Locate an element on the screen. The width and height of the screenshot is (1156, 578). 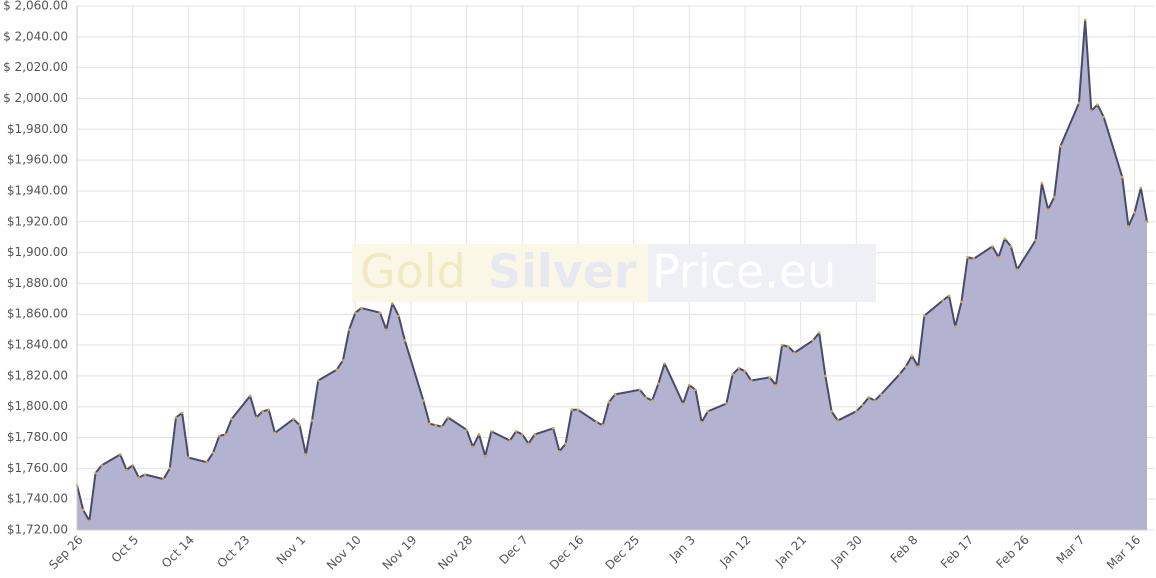
x-tick-label: Dec 16 is located at coordinates (567, 553).